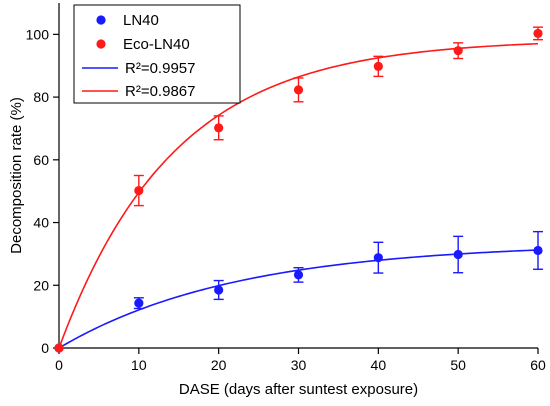  Describe the element at coordinates (45, 348) in the screenshot. I see `y-tick-label: 0` at that location.